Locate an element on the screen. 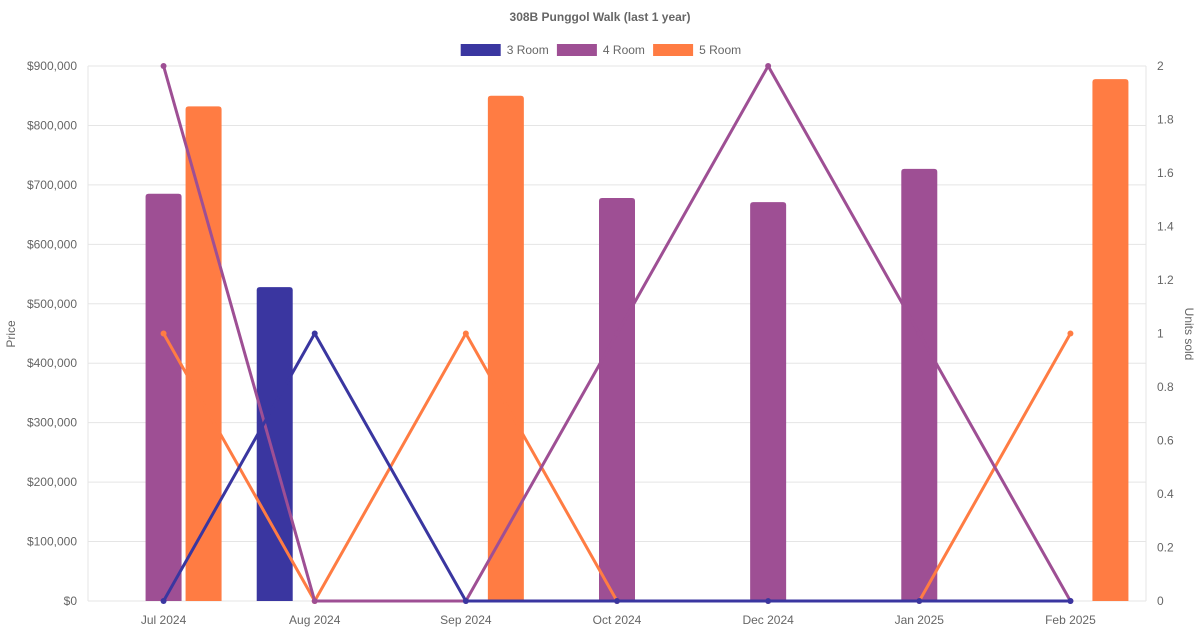  y-tick-label: $600,000 is located at coordinates (52, 244).